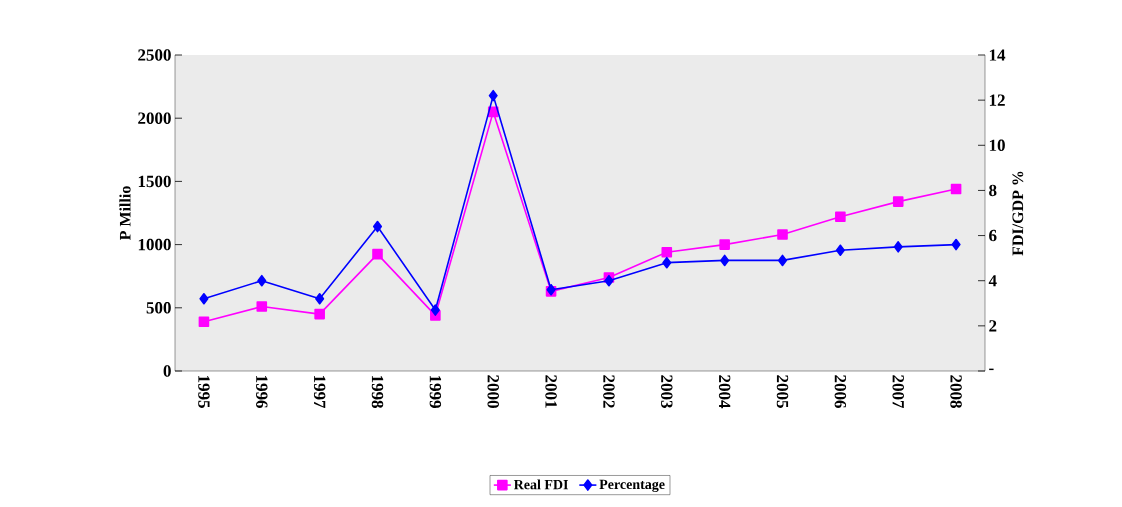 The width and height of the screenshot is (1122, 507). I want to click on y2-axis-title: FDI/GDP %, so click(1018, 213).